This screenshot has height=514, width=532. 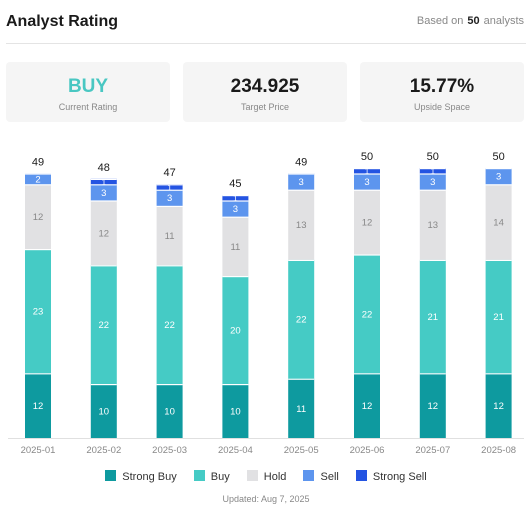 What do you see at coordinates (169, 450) in the screenshot?
I see `x-tick-label: 2025-03` at bounding box center [169, 450].